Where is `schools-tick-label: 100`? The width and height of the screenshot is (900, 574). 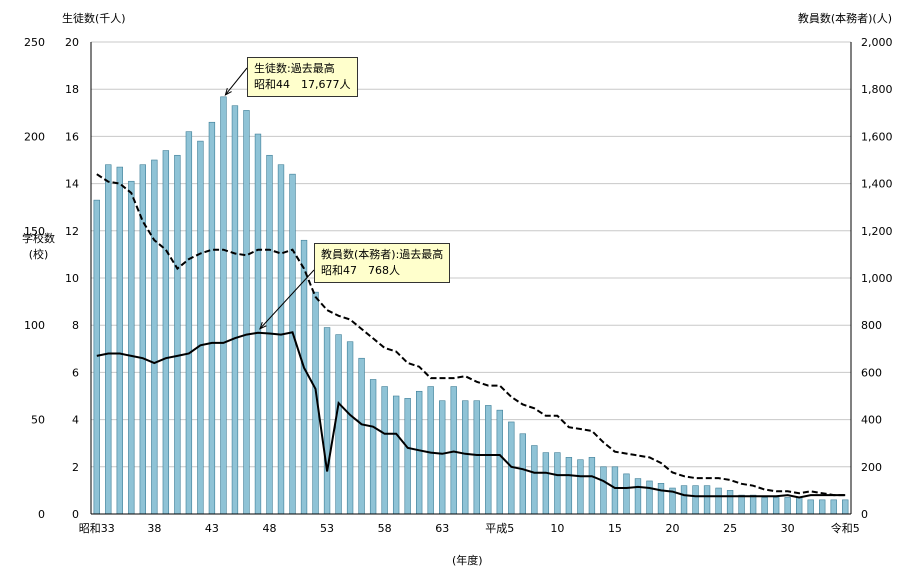 schools-tick-label: 100 is located at coordinates (34, 325).